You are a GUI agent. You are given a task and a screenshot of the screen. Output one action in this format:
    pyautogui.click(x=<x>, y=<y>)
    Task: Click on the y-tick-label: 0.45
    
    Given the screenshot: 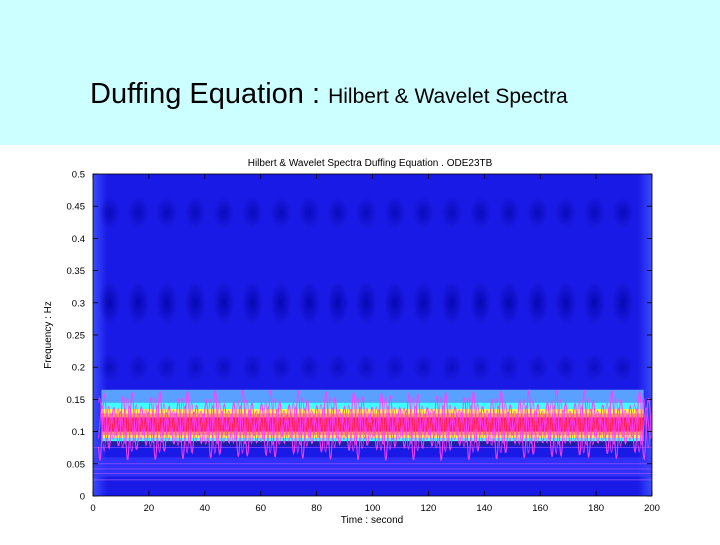 What is the action you would take?
    pyautogui.click(x=76, y=207)
    